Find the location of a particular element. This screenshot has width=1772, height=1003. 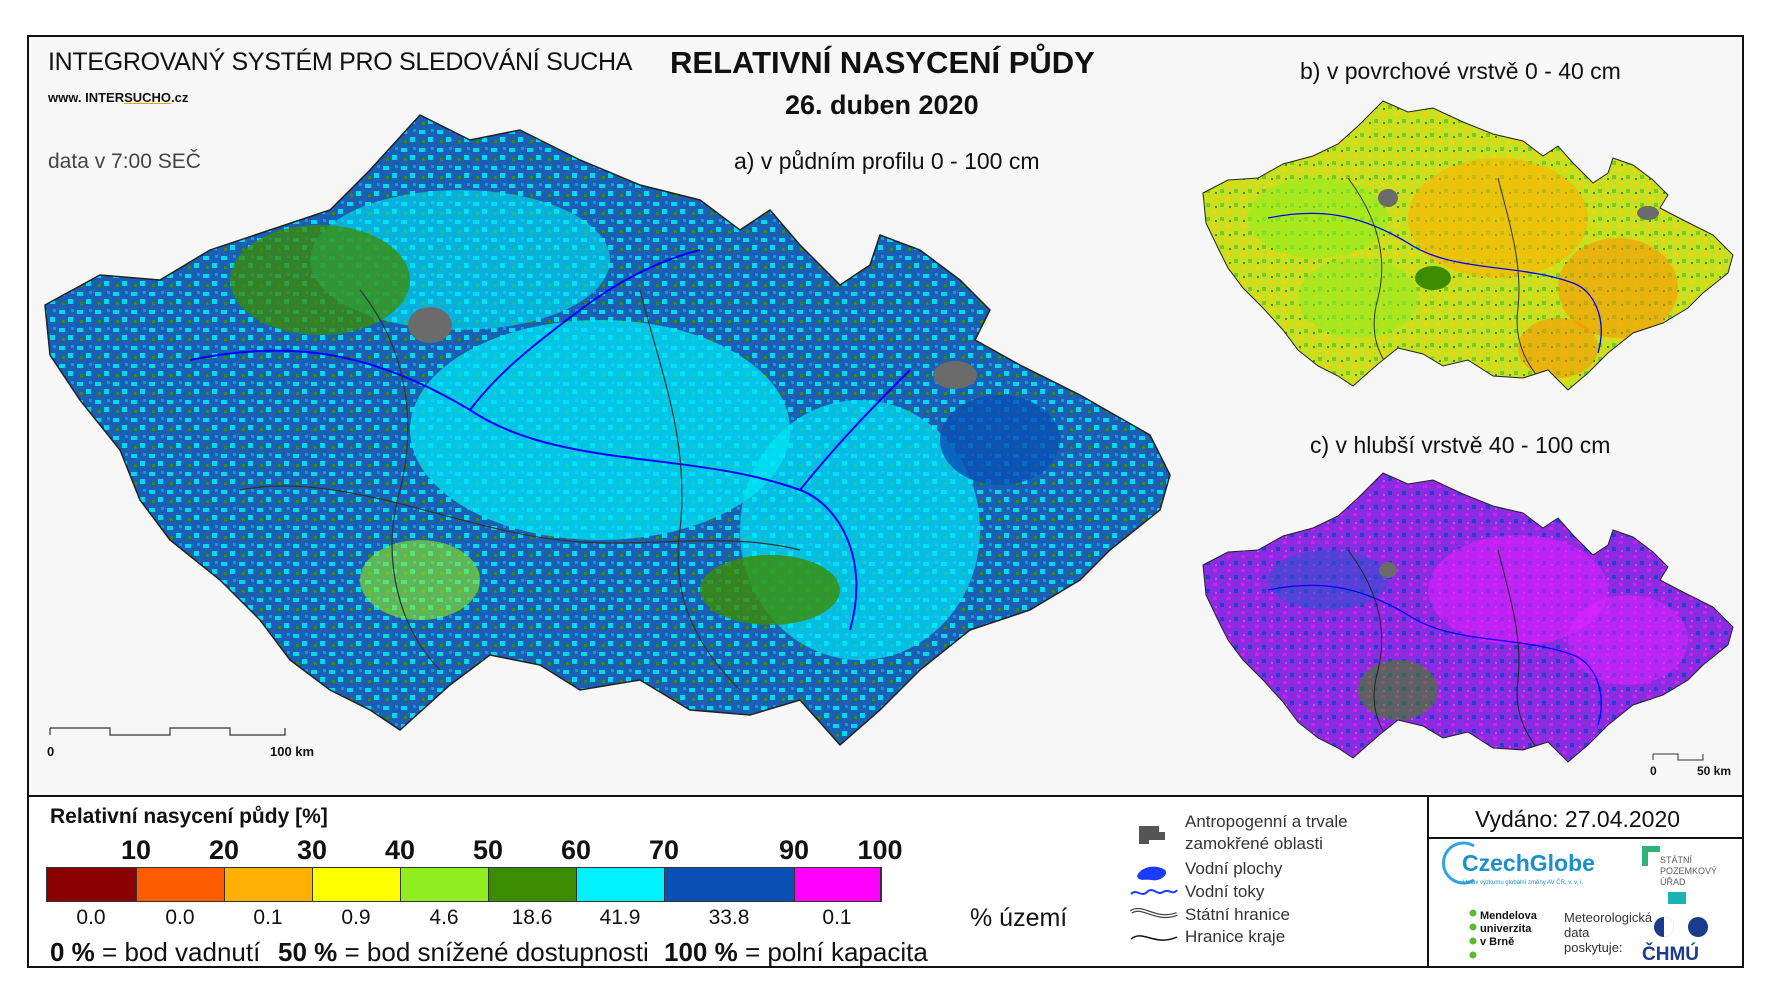

issued-date: Vydáno: 27.04.2020 is located at coordinates (1578, 819).